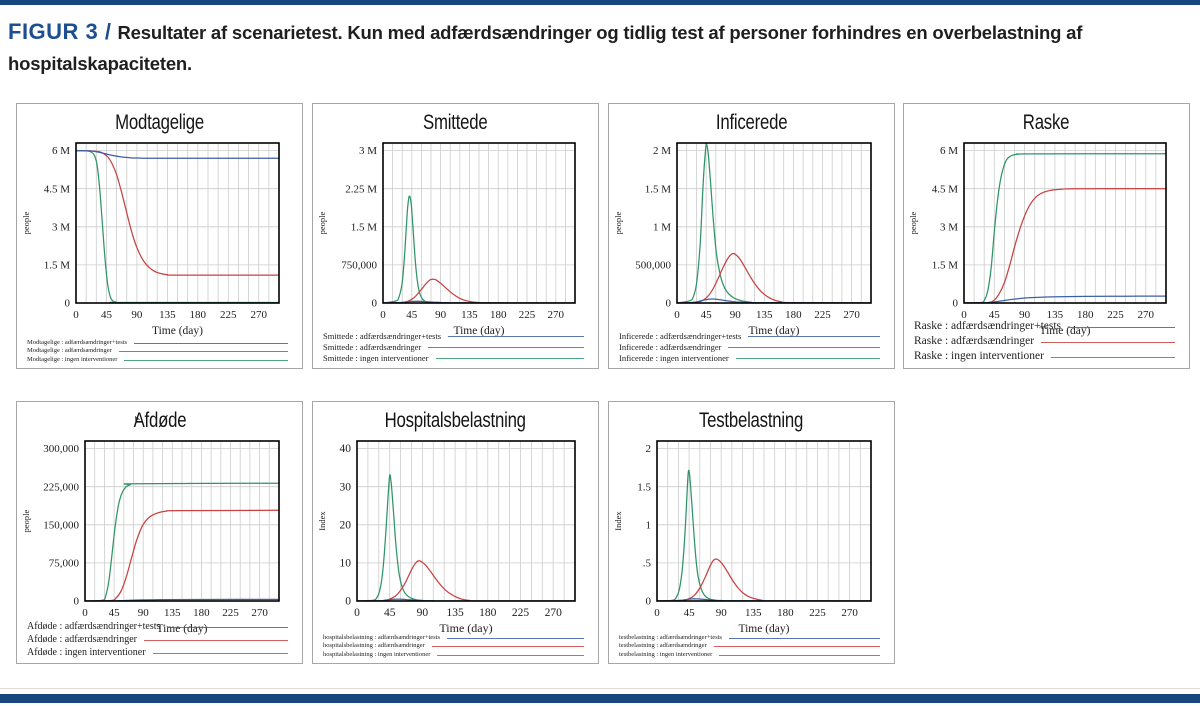  I want to click on svg-text: 225,000, so click(61, 487).